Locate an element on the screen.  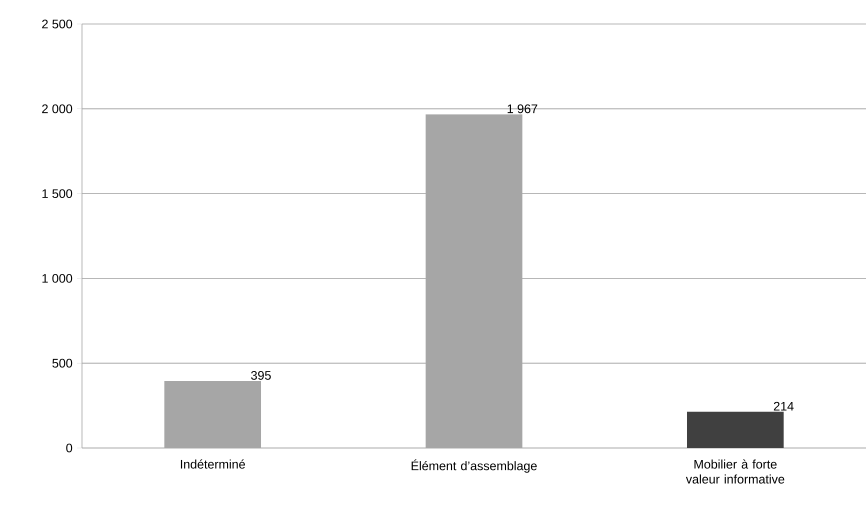
data-label: 395 is located at coordinates (261, 375).